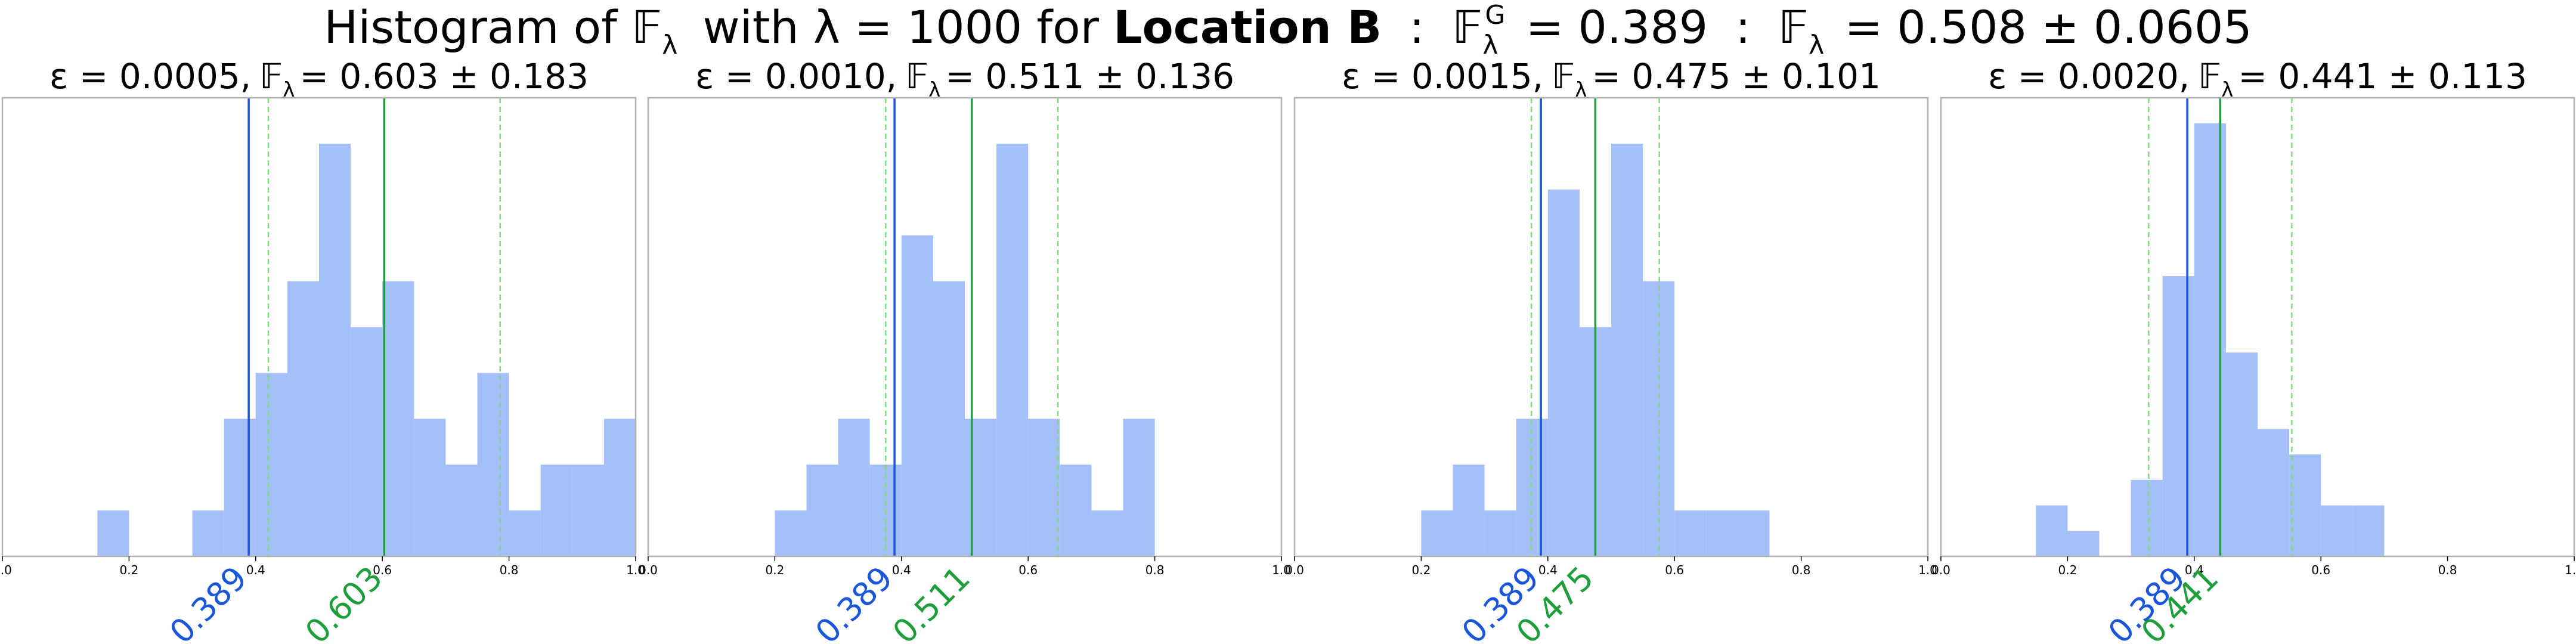  Describe the element at coordinates (1417, 28) in the screenshot. I see `title-sep-1: :` at that location.